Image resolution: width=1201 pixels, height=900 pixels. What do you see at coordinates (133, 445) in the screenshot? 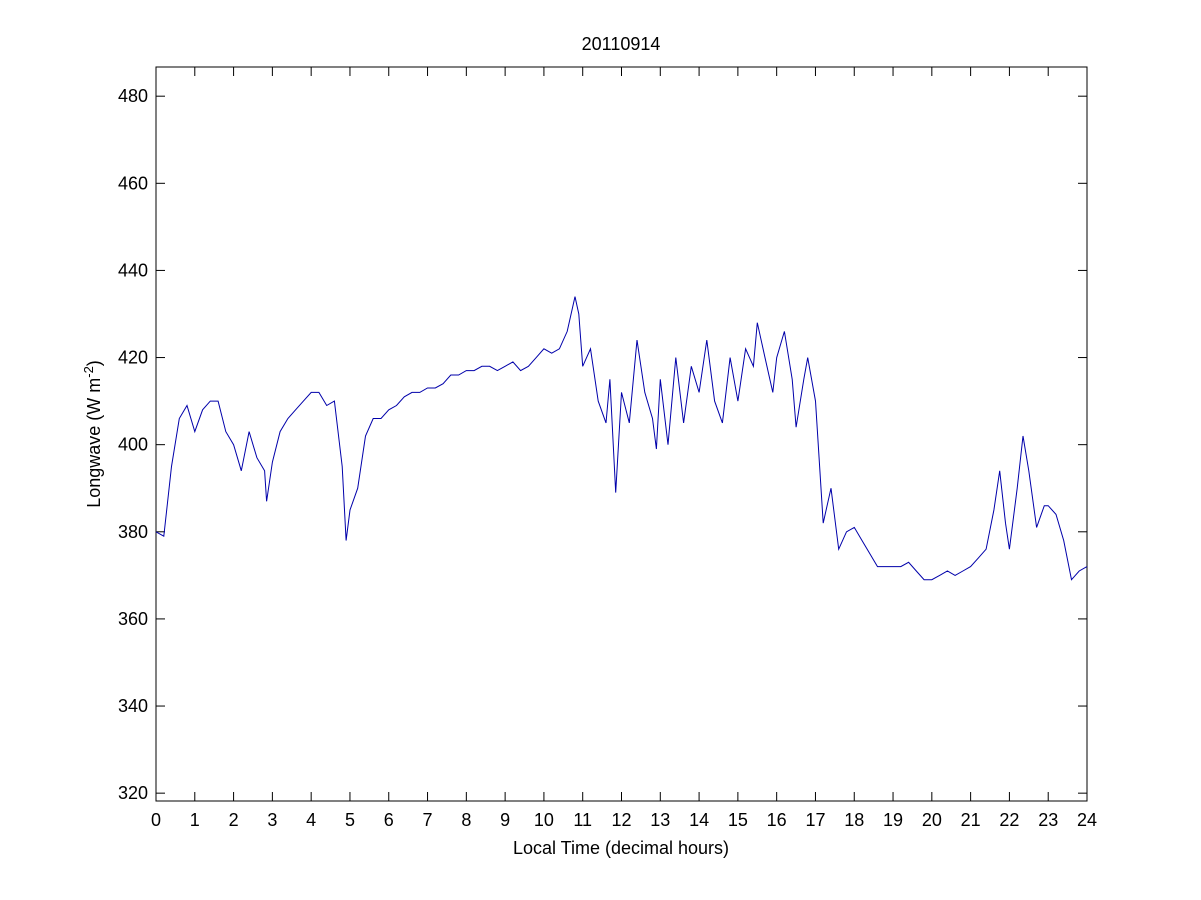
I see `y-tick-label: 400` at bounding box center [133, 445].